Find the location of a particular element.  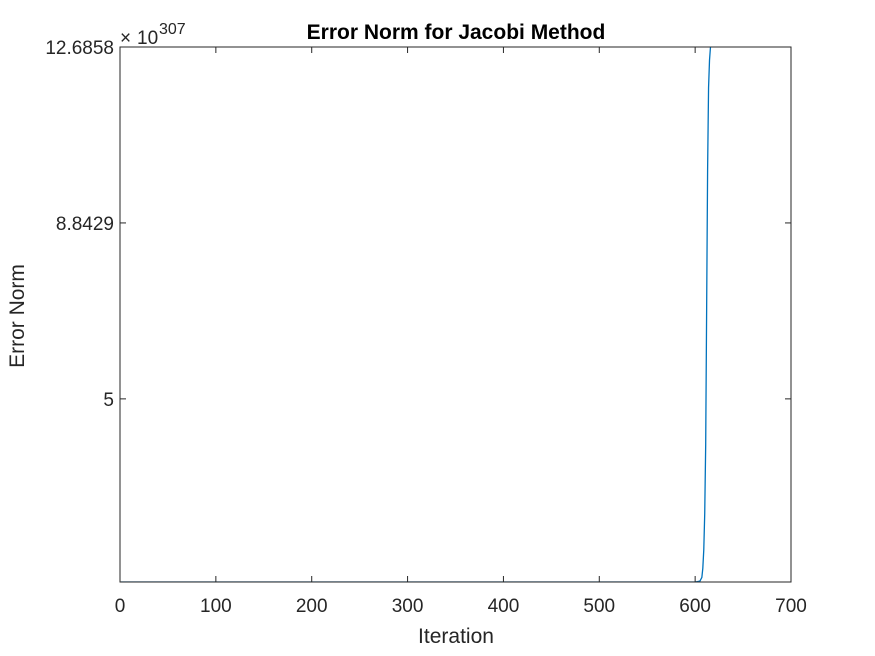

y-tick-label: 5 is located at coordinates (108, 400).